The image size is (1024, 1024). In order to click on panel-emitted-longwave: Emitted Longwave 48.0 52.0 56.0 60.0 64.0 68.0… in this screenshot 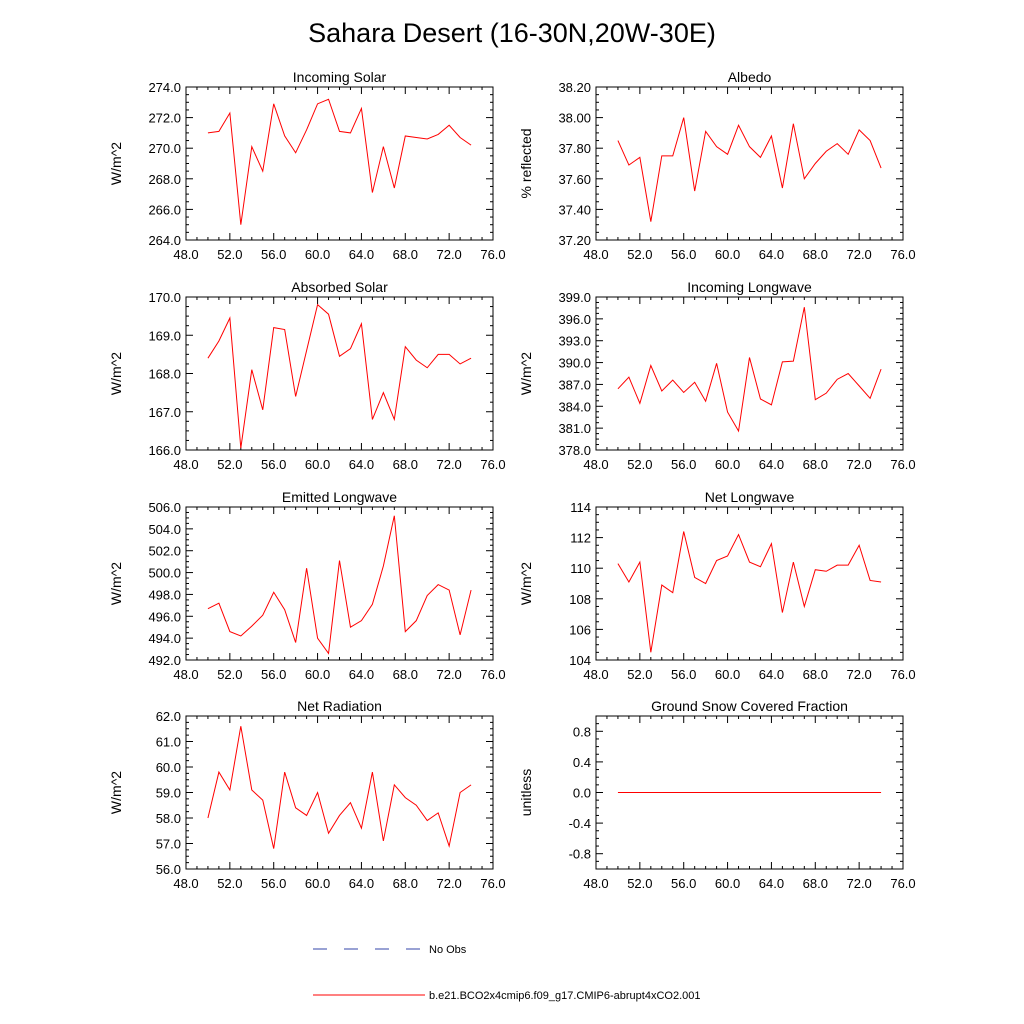, I will do `click(307, 585)`.